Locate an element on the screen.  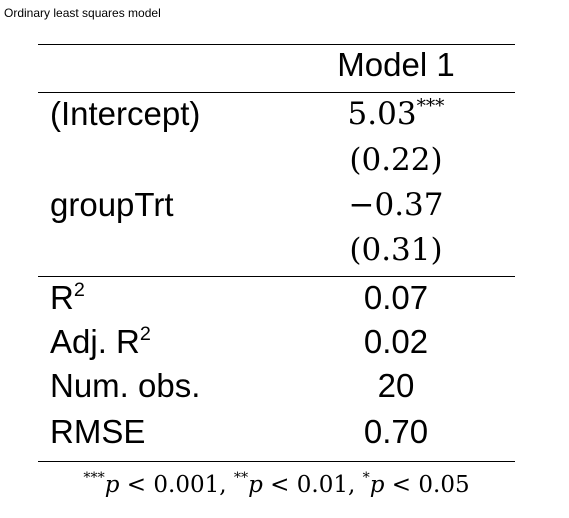
significance-stars: *** is located at coordinates (430, 106).